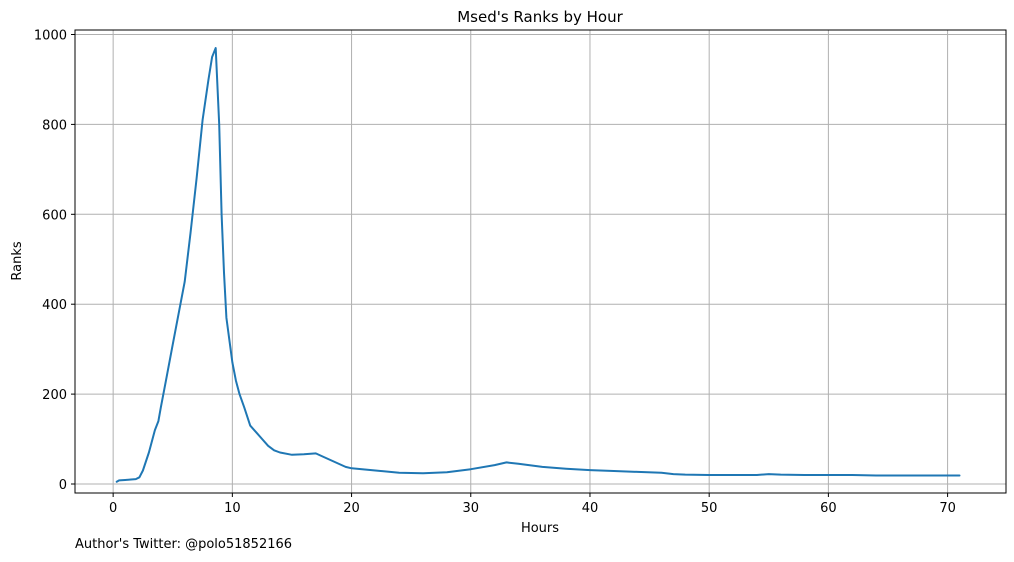 Image resolution: width=1014 pixels, height=562 pixels. What do you see at coordinates (63, 485) in the screenshot?
I see `y-tick-label: 0` at bounding box center [63, 485].